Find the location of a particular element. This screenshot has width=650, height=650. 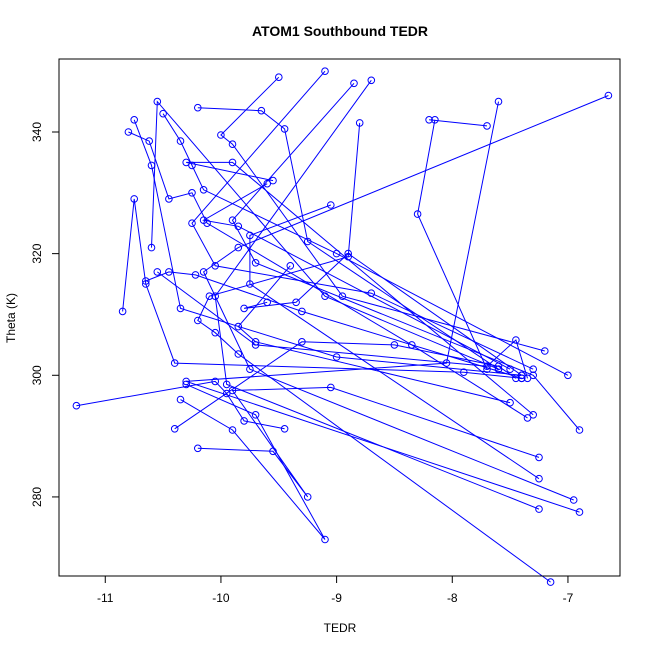

x-tick-label: -7 is located at coordinates (568, 598).